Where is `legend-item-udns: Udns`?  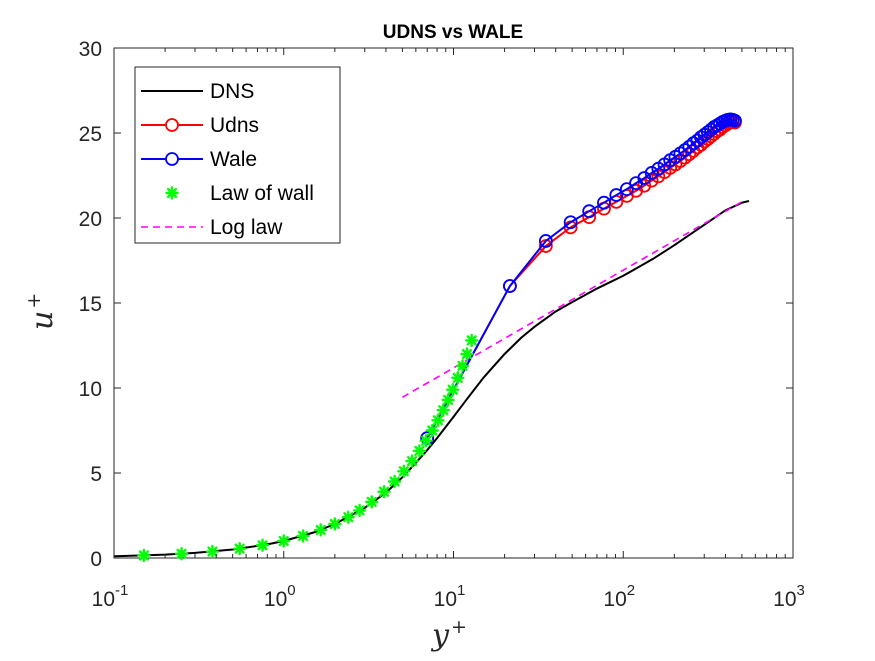
legend-item-udns: Udns is located at coordinates (200, 125).